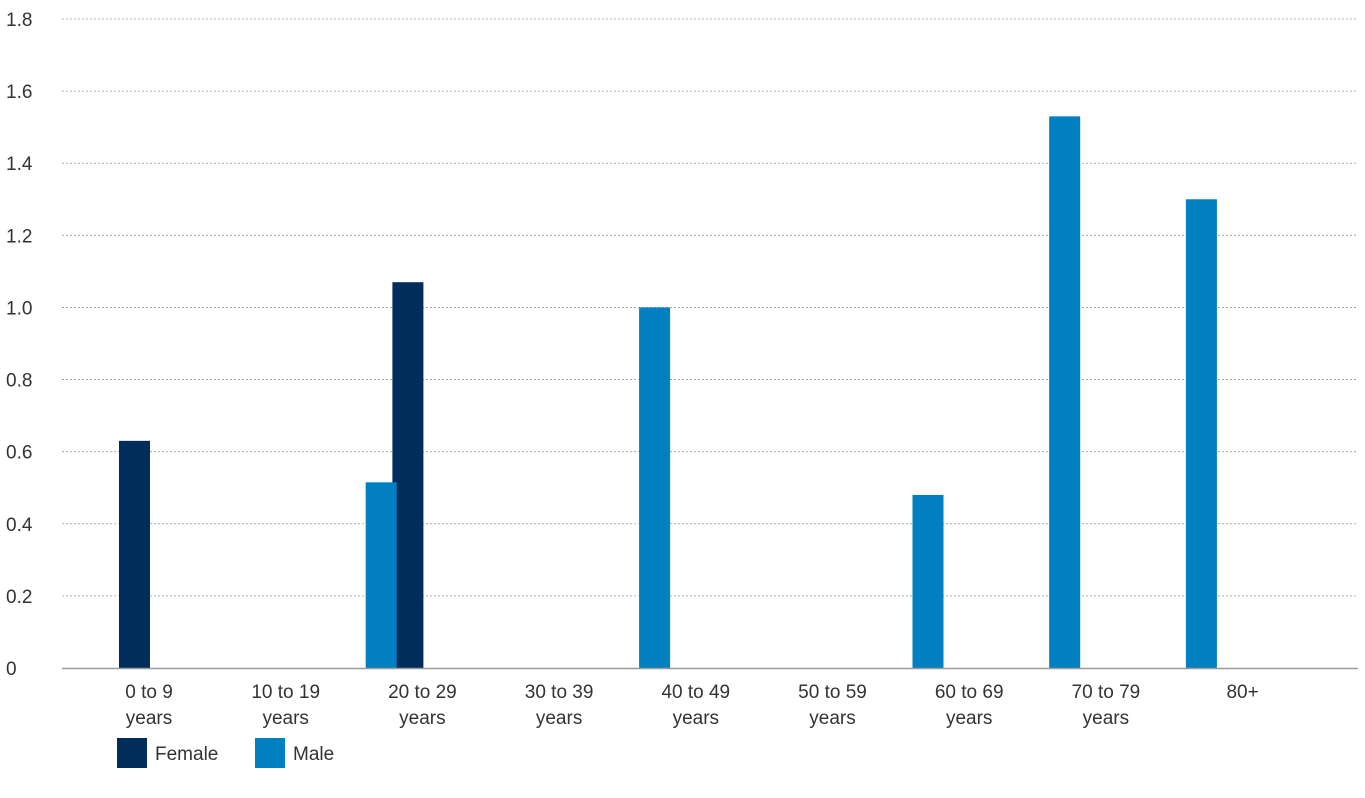  I want to click on y-tick-label: 1.0, so click(19, 308).